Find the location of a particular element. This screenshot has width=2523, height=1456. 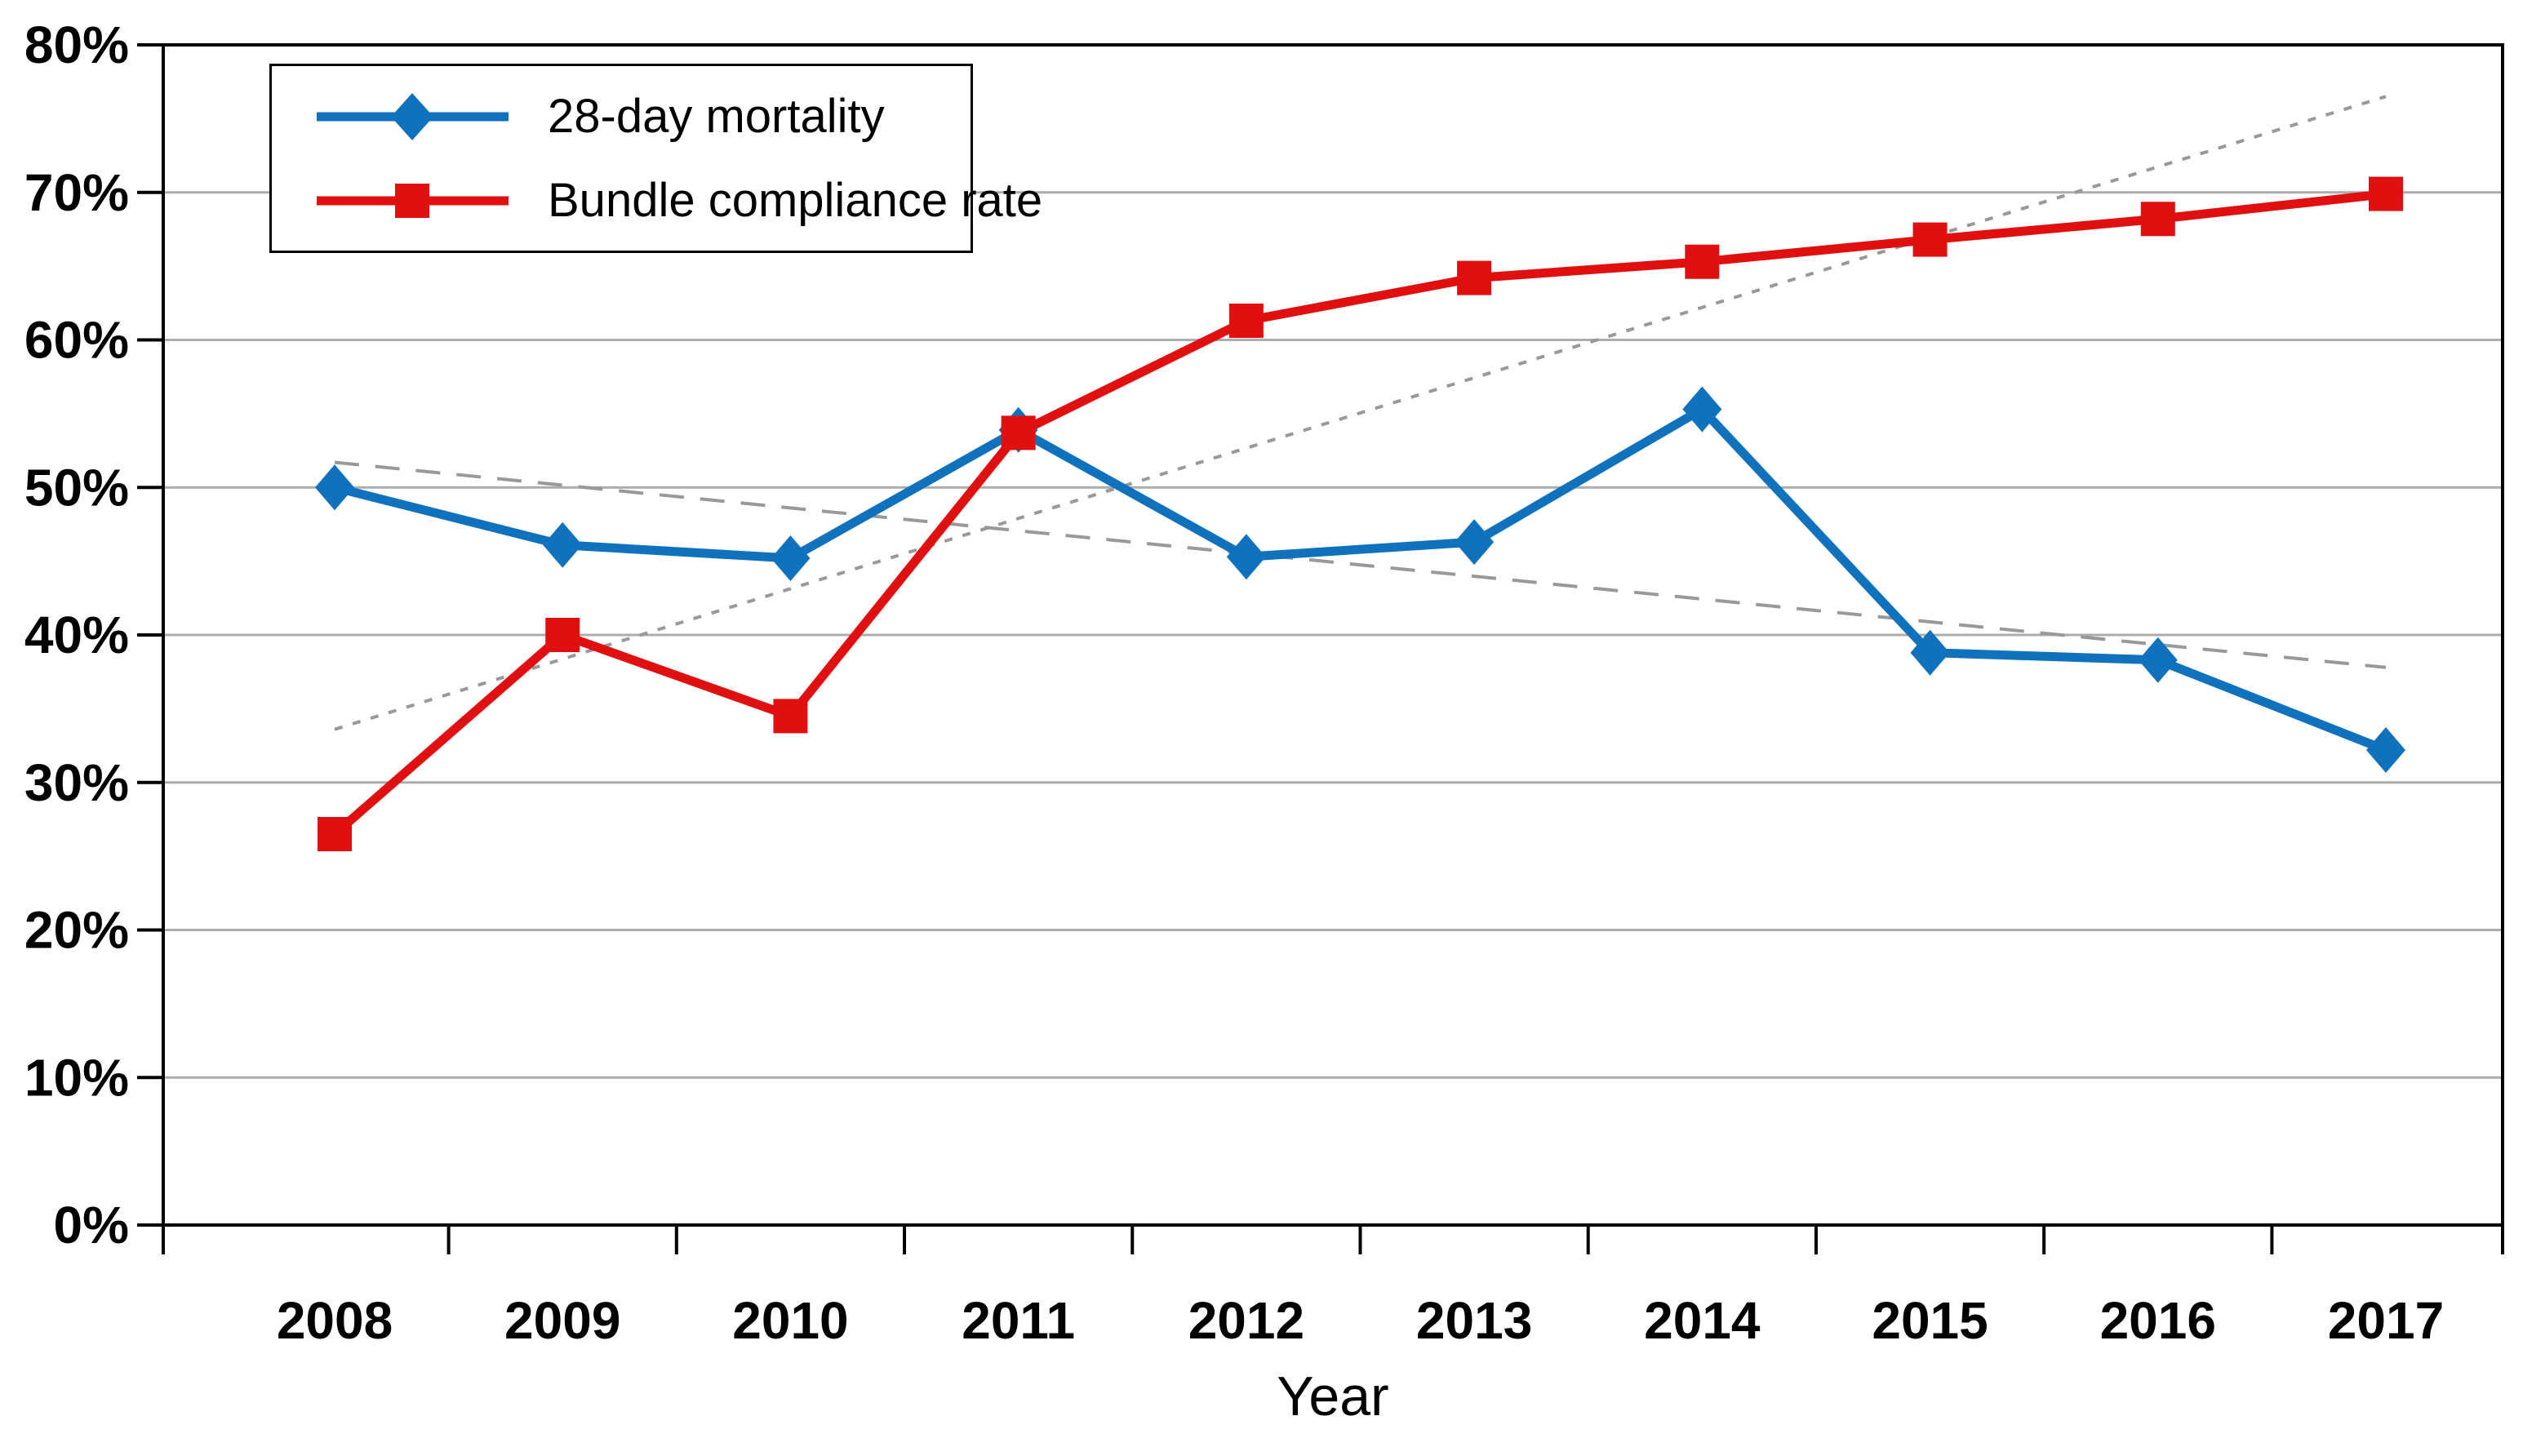

y-tick-label: 10% is located at coordinates (76, 1077).